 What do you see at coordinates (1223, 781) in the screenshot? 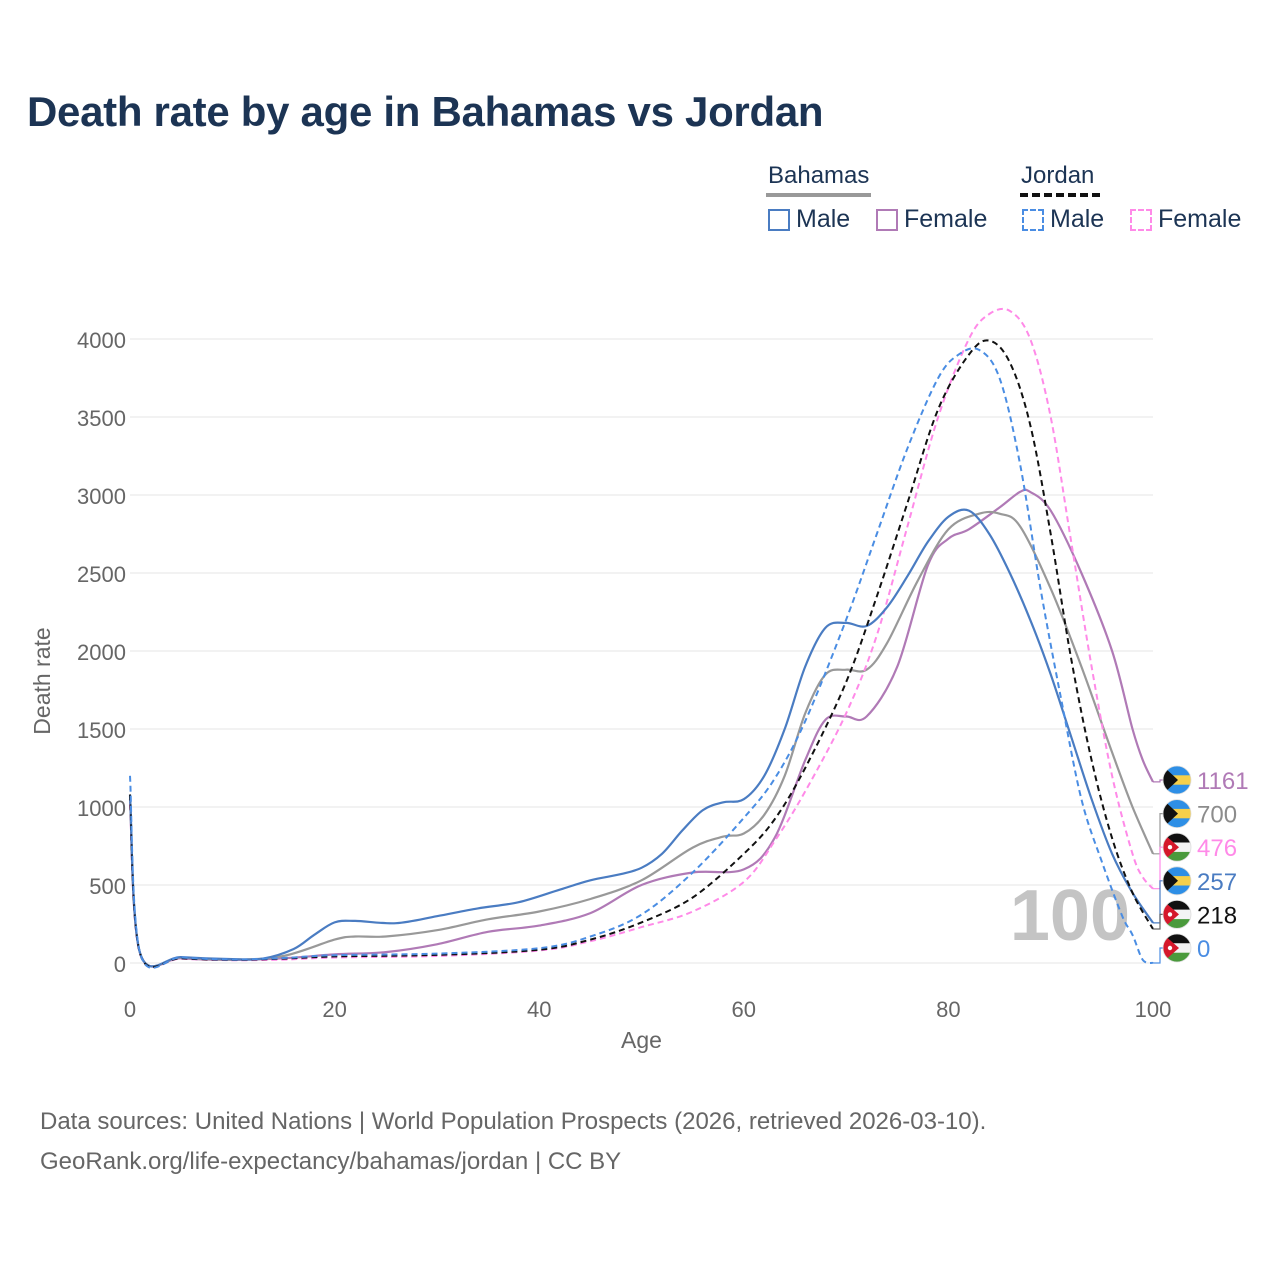
I see `end-value-label: 1161` at bounding box center [1223, 781].